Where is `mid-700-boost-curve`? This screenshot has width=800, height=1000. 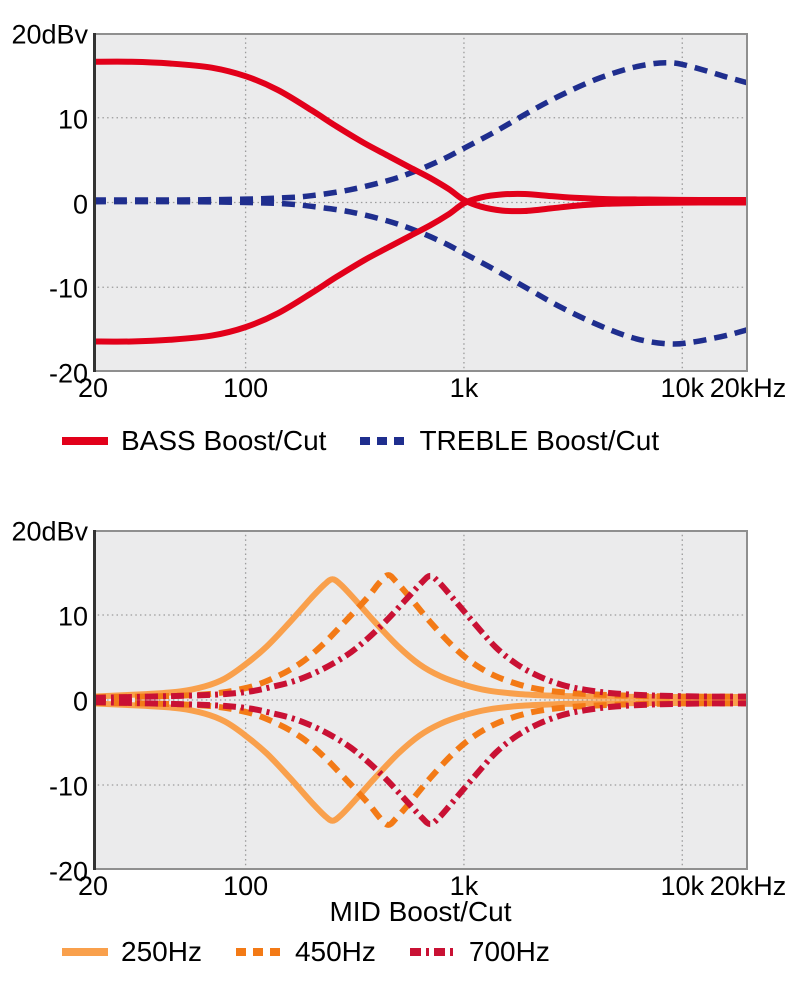 mid-700-boost-curve is located at coordinates (420, 636).